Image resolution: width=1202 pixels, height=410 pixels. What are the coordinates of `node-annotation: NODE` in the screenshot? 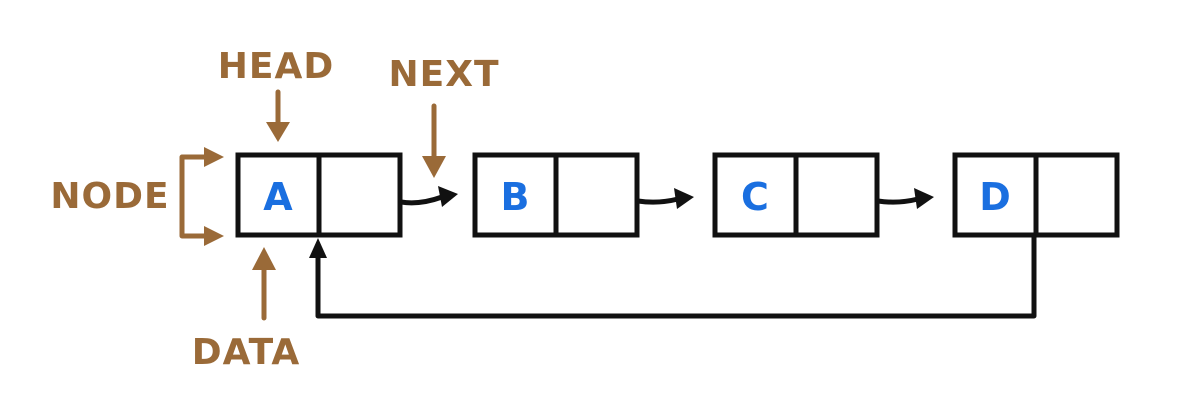 It's located at (137, 196).